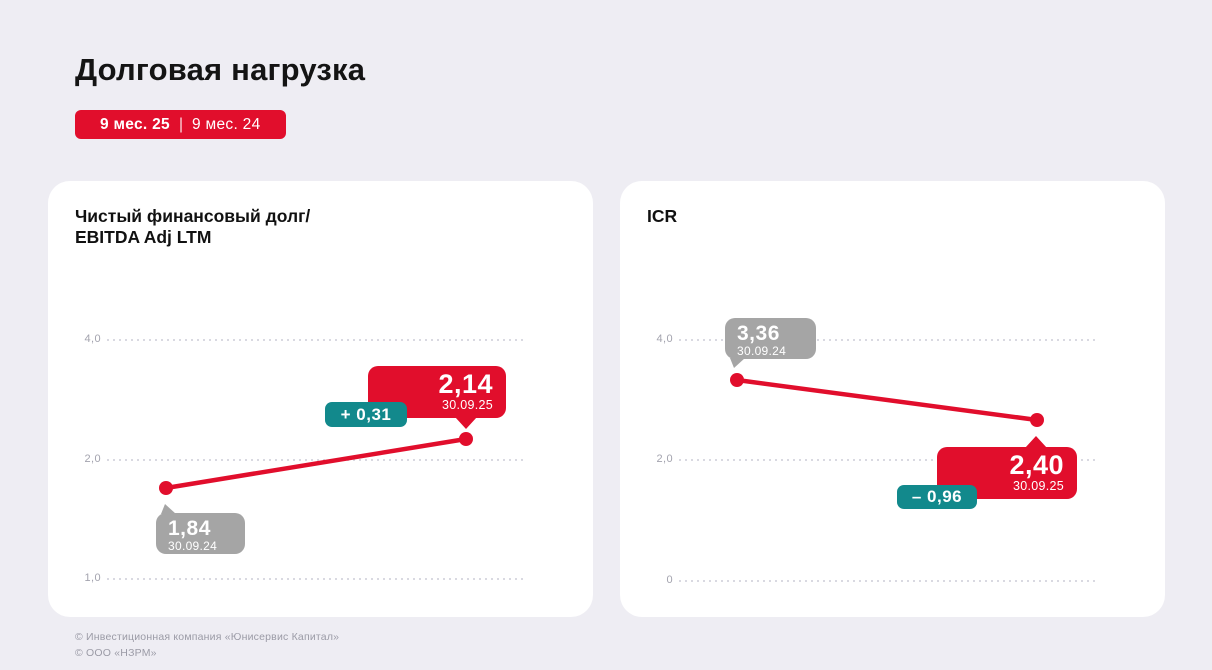 Image resolution: width=1212 pixels, height=670 pixels. I want to click on tooltip-value: 2,14, so click(465, 384).